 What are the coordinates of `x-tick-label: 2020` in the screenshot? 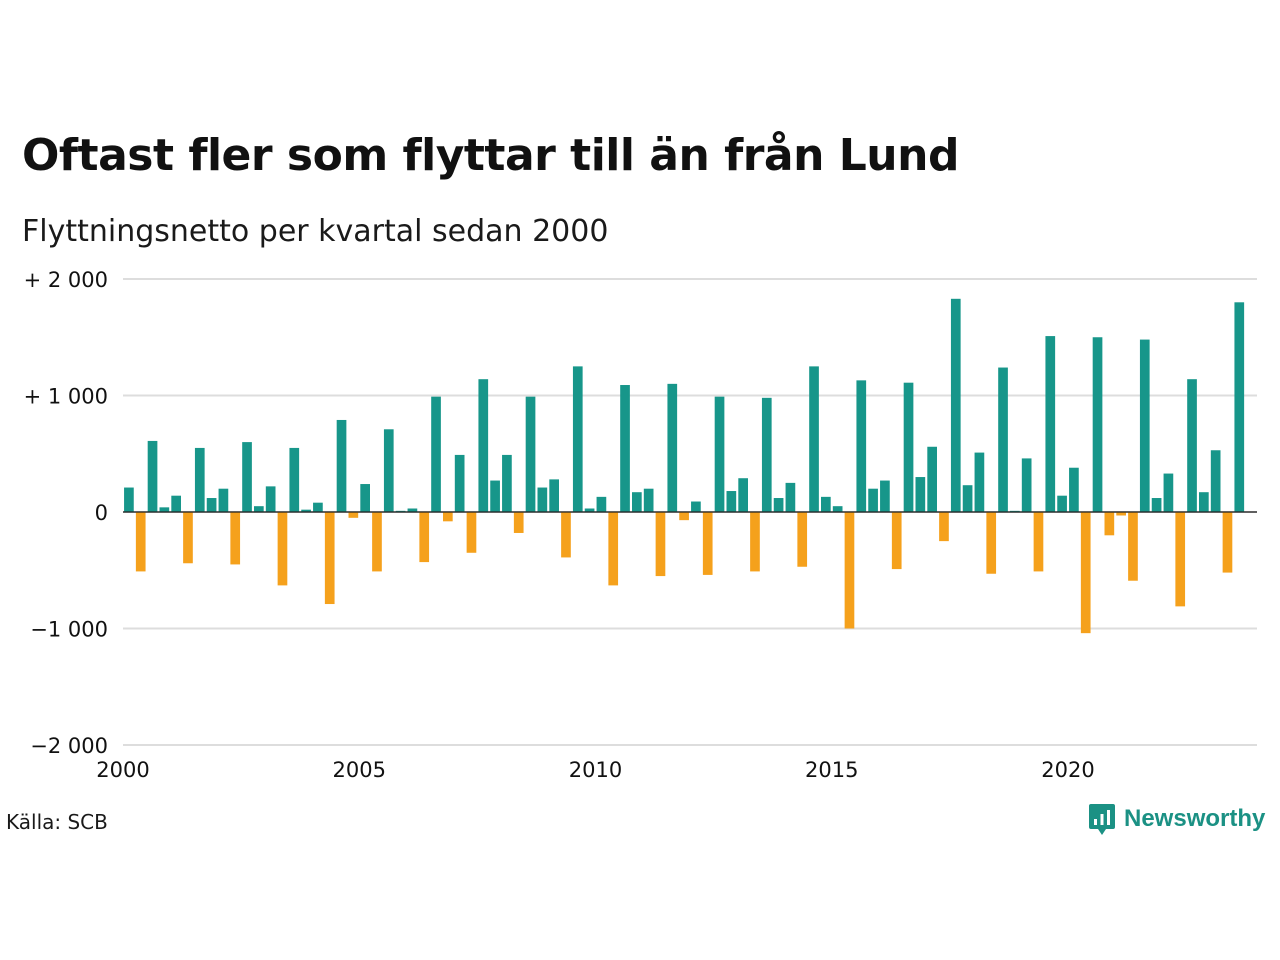 It's located at (1067, 770).